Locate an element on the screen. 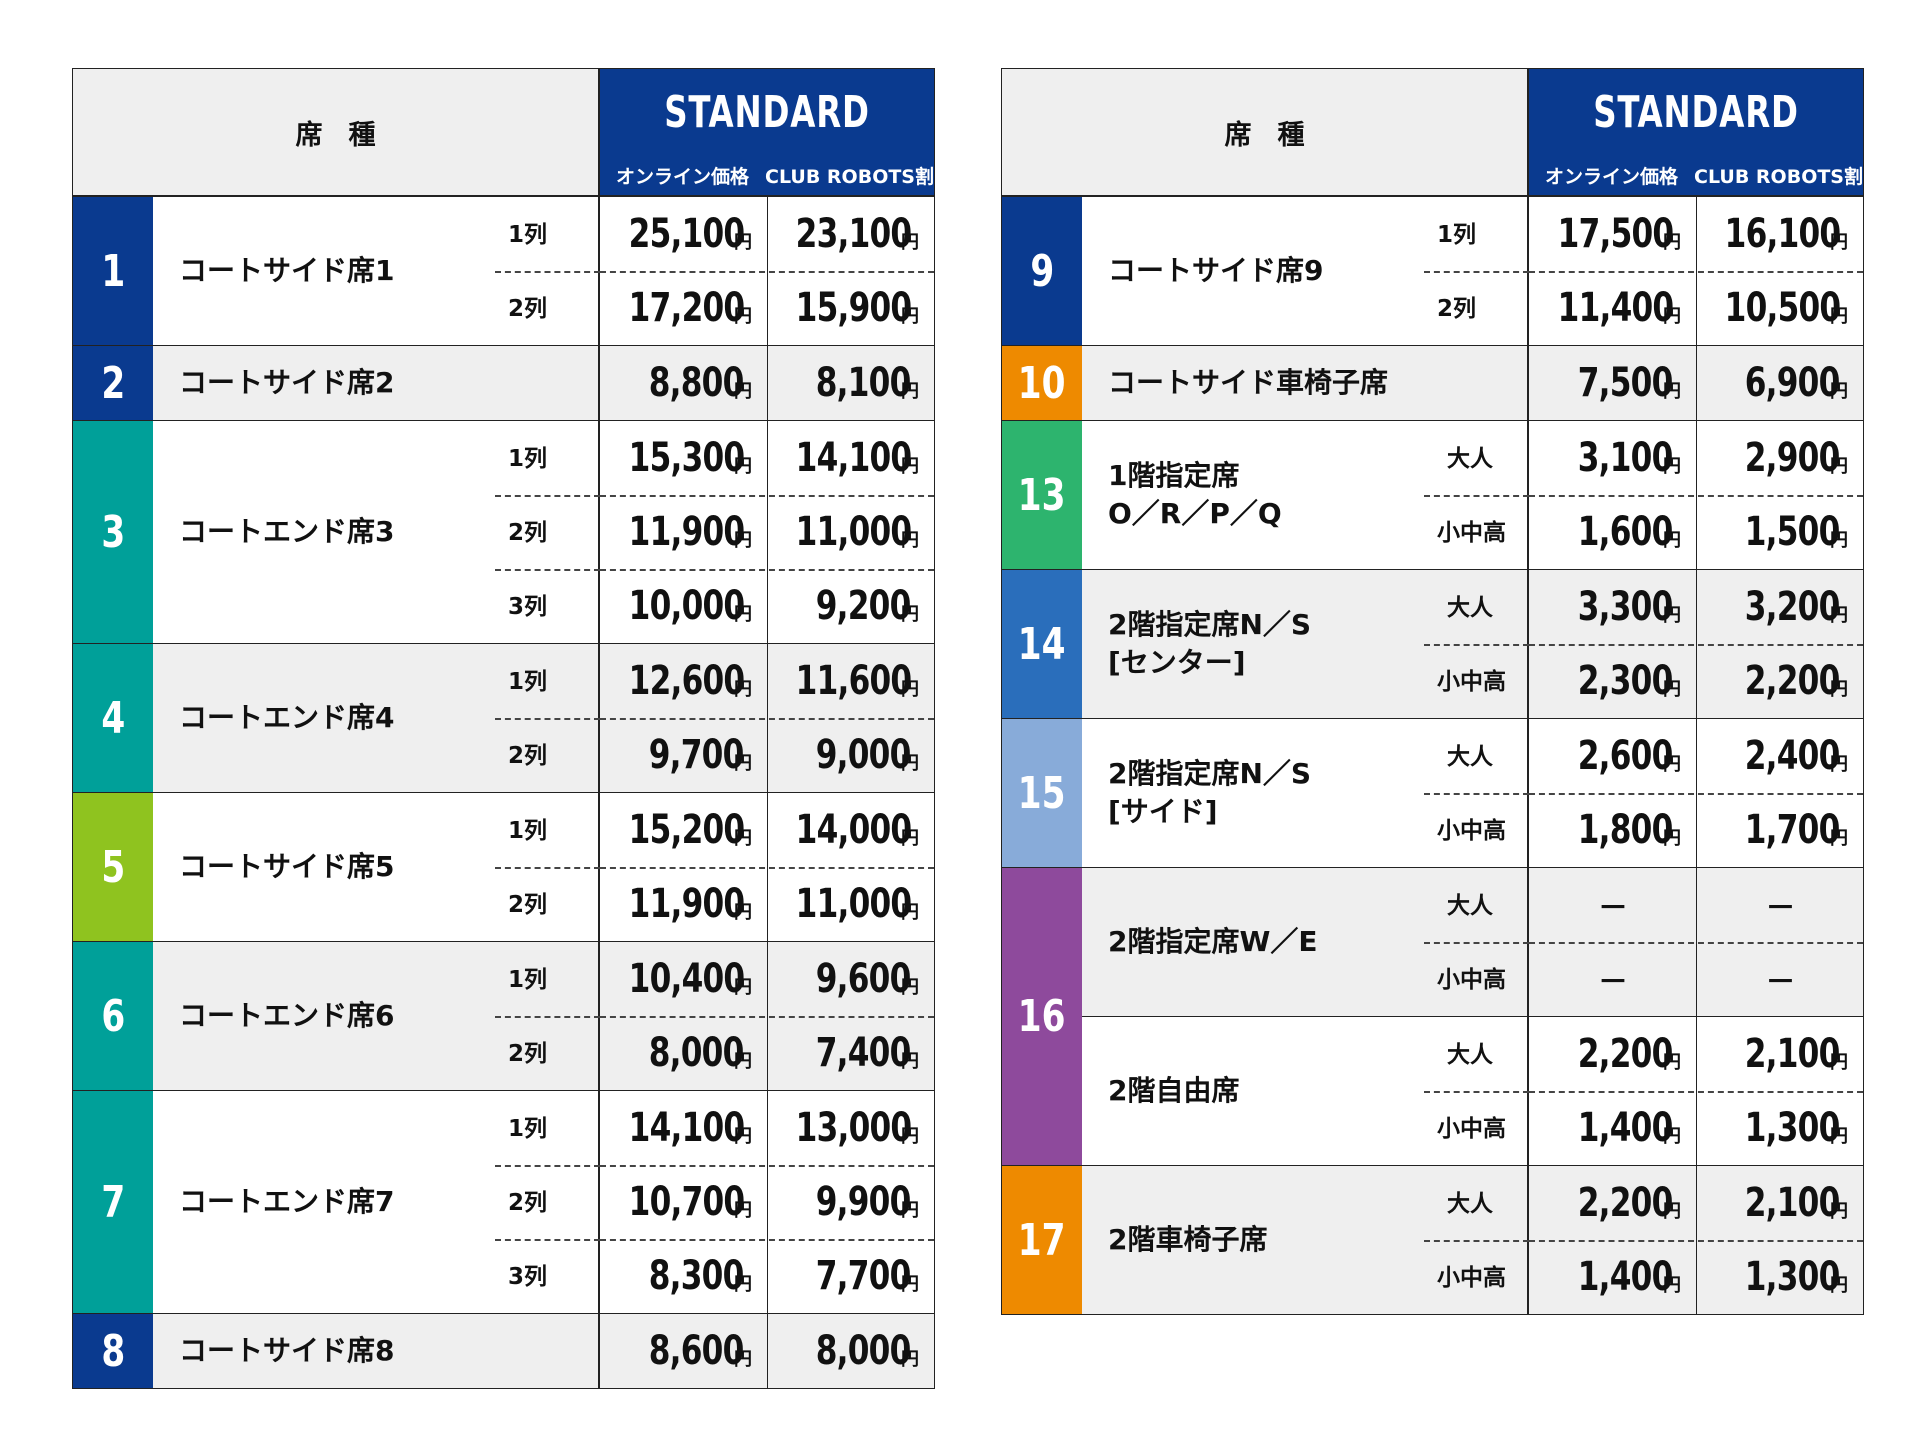 The height and width of the screenshot is (1443, 1920). seat-number-badge: 1 is located at coordinates (113, 271).